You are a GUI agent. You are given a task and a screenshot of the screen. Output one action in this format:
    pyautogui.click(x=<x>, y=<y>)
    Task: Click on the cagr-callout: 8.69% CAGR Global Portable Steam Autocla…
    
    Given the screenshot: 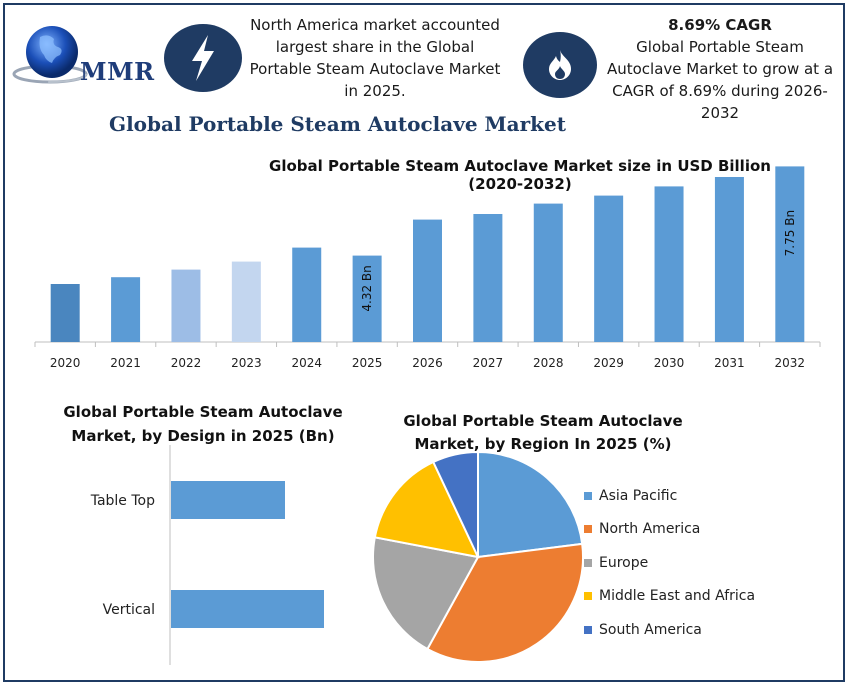 What is the action you would take?
    pyautogui.click(x=720, y=69)
    